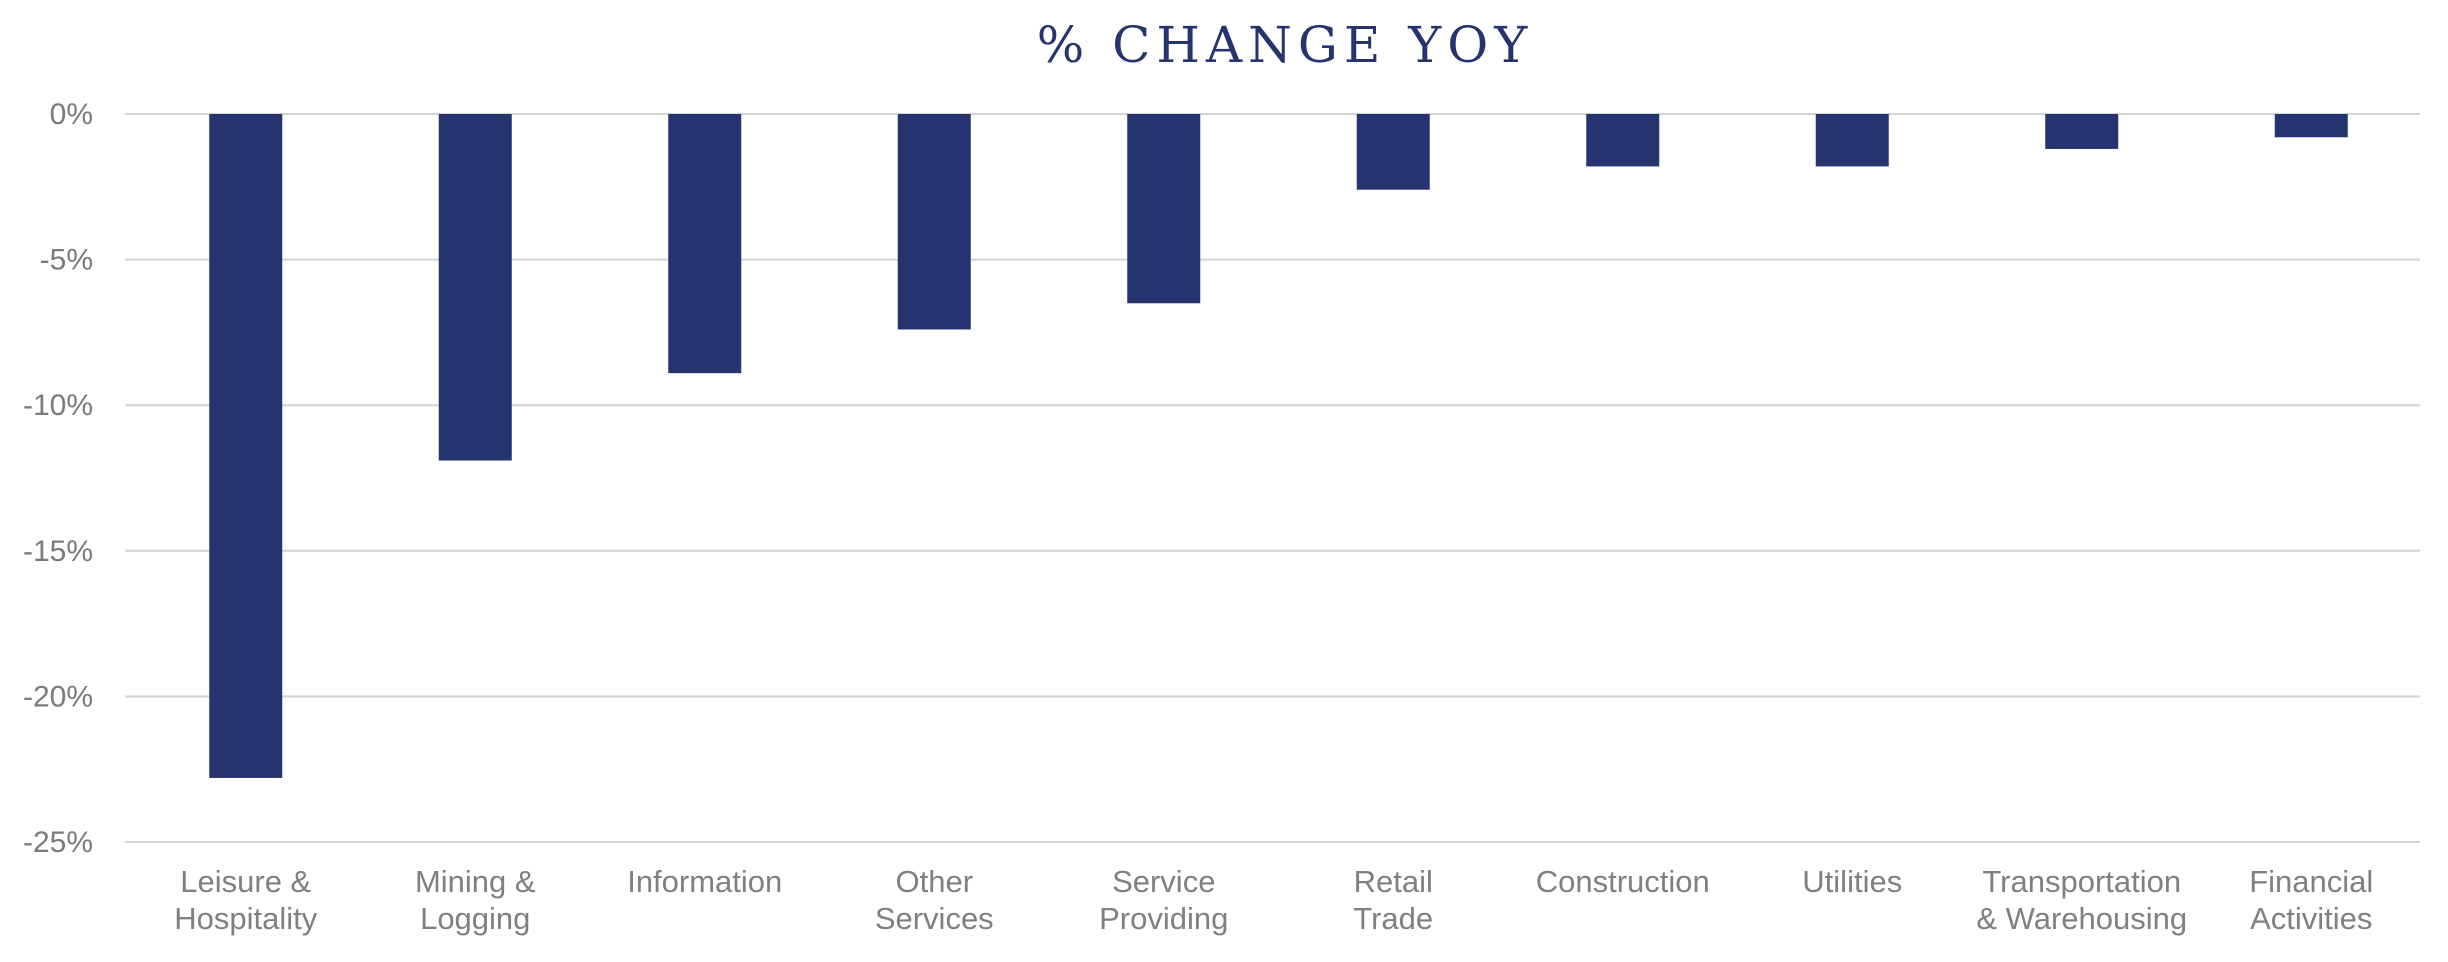 The width and height of the screenshot is (2448, 962). What do you see at coordinates (71, 114) in the screenshot?
I see `y-tick-label: 0%` at bounding box center [71, 114].